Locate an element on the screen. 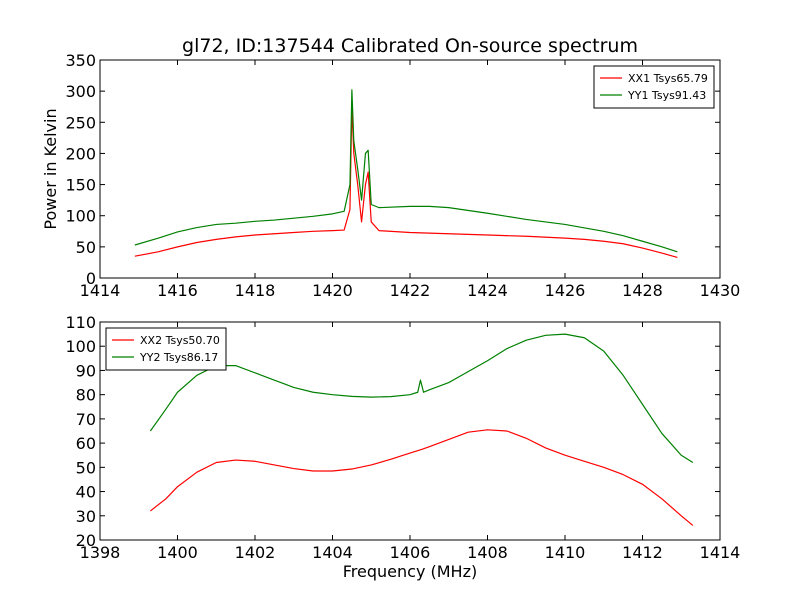 This screenshot has height=600, width=800. x-tick-label: 1410 is located at coordinates (565, 552).